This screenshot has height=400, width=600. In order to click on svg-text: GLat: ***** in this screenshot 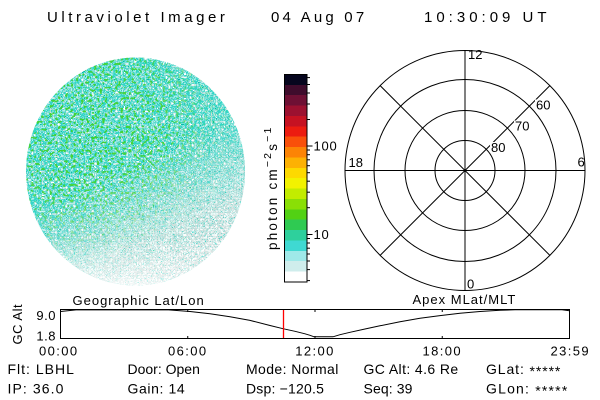, I will do `click(523, 370)`.